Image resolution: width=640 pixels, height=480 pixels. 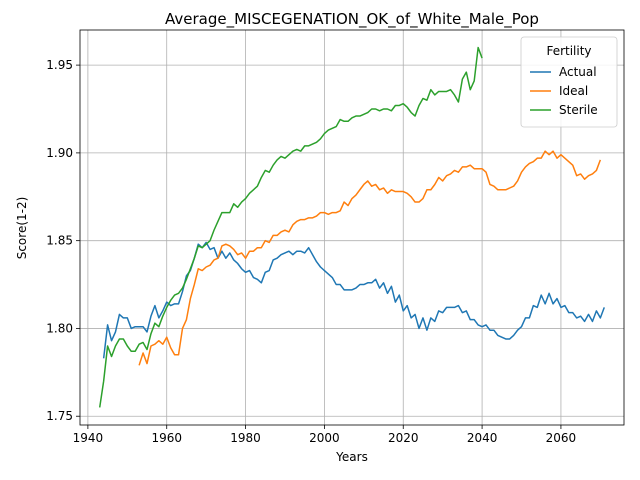 I want to click on legend-box, so click(x=569, y=82).